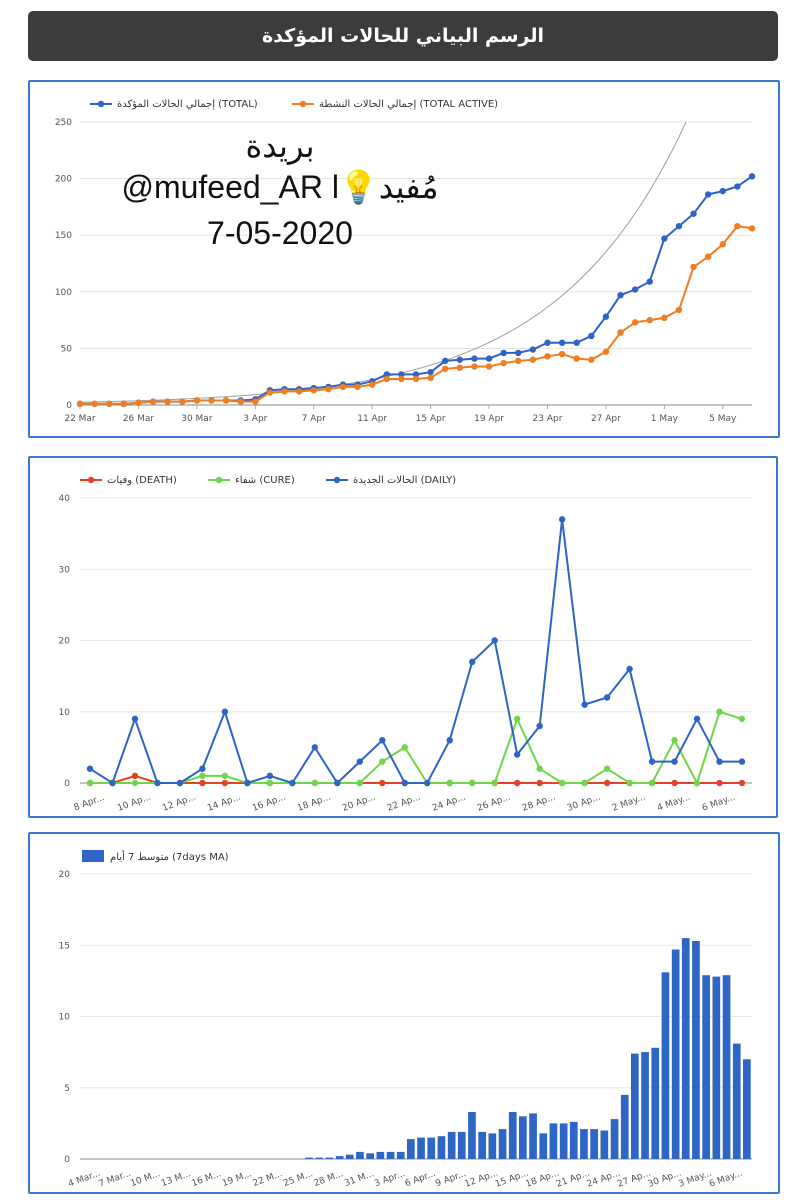 The width and height of the screenshot is (802, 1200). I want to click on legend-swatch, so click(93, 856).